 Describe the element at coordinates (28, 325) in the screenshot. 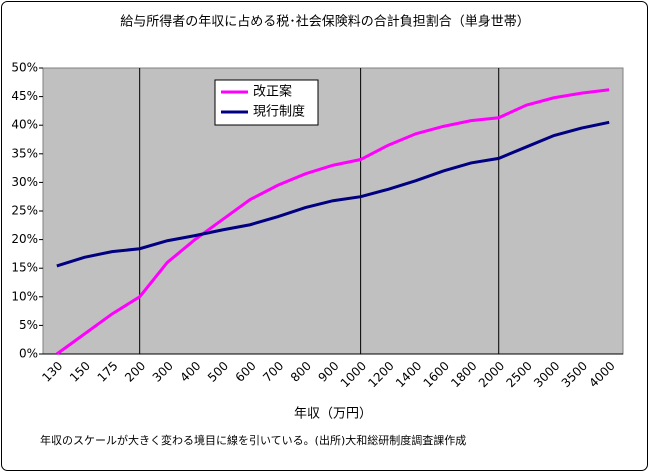

I see `y-tick-label: 5%` at that location.